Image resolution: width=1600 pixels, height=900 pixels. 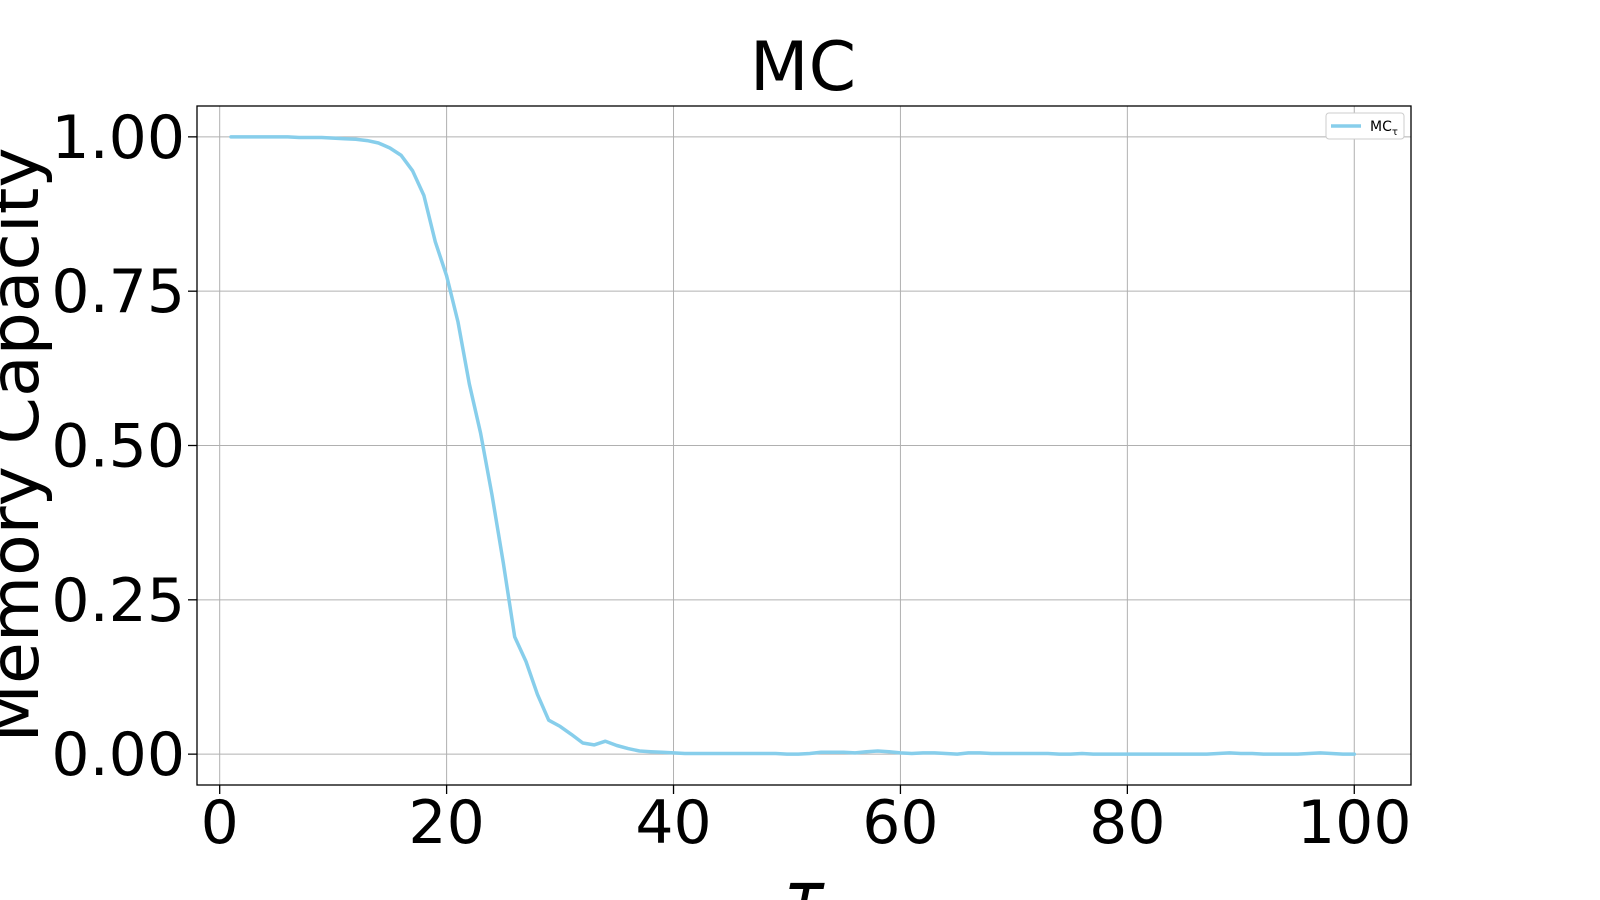 What do you see at coordinates (805, 879) in the screenshot?
I see `x-axis-label: τ` at bounding box center [805, 879].